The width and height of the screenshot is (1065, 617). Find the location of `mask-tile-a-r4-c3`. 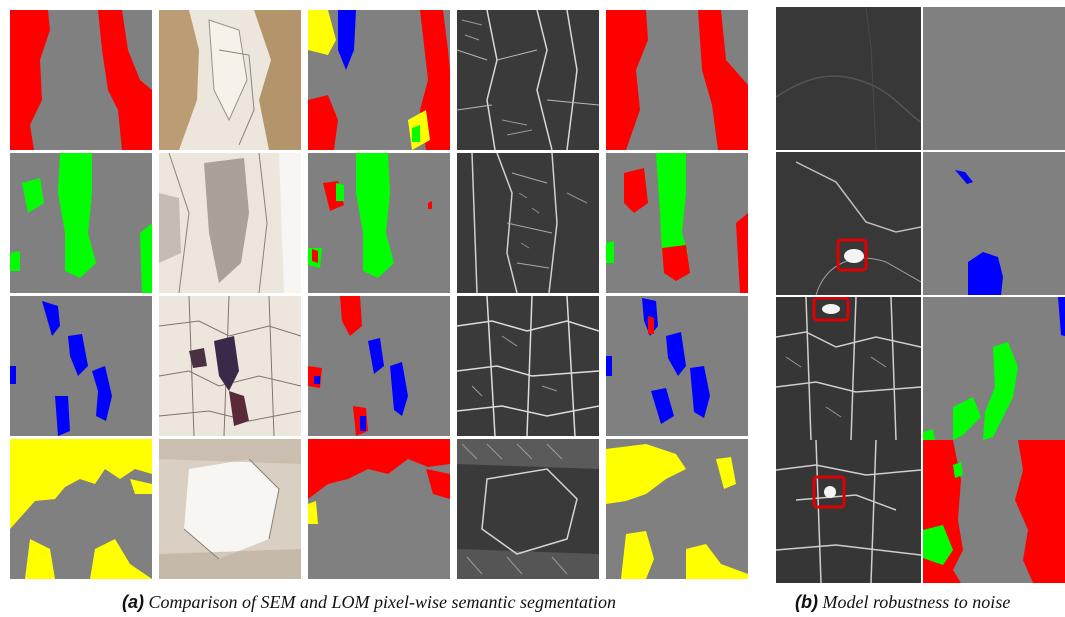

mask-tile-a-r4-c3 is located at coordinates (379, 509).